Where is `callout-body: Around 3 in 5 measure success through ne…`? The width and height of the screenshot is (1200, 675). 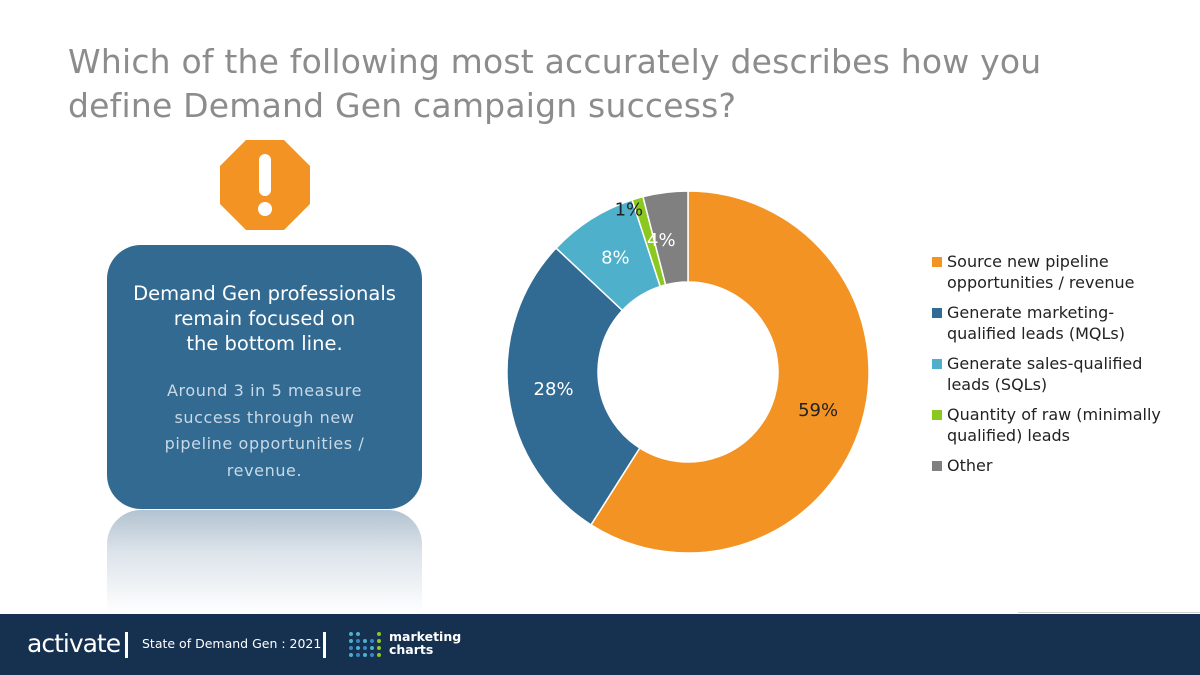
callout-body: Around 3 in 5 measure success through ne… is located at coordinates (264, 430).